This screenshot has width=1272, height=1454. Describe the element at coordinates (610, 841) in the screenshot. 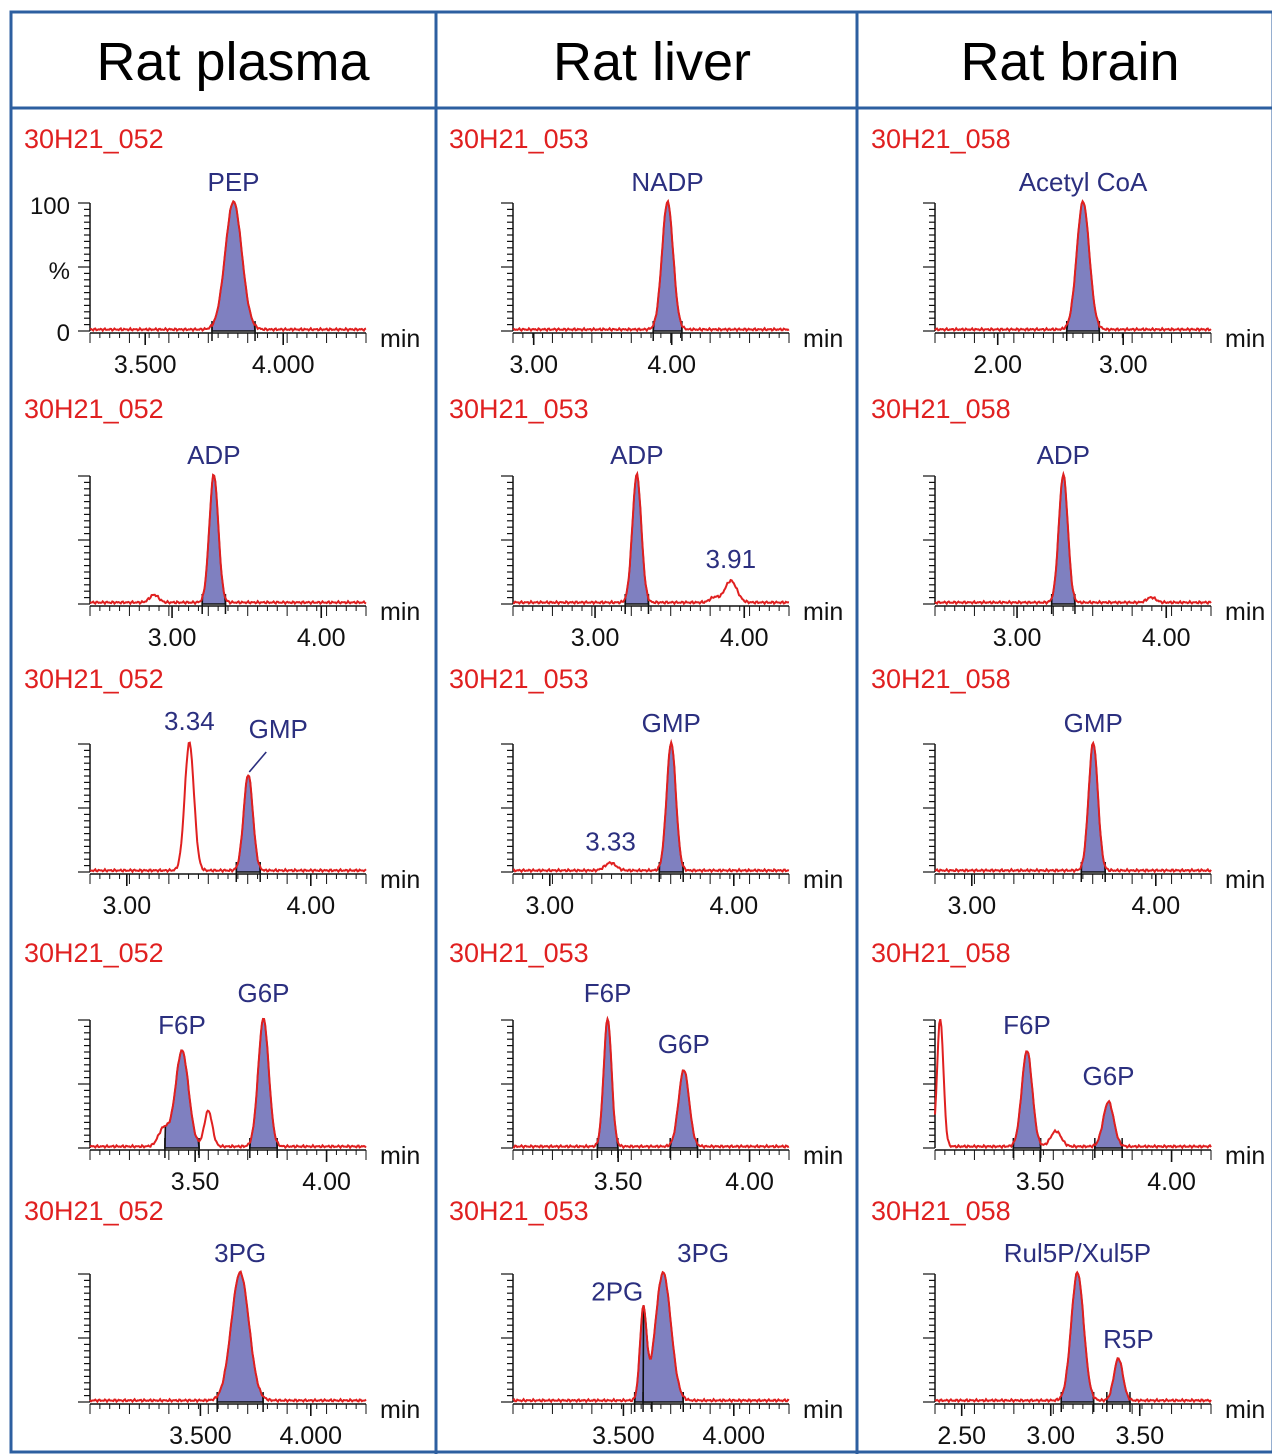

I see `rt-annotation: 3.33` at that location.